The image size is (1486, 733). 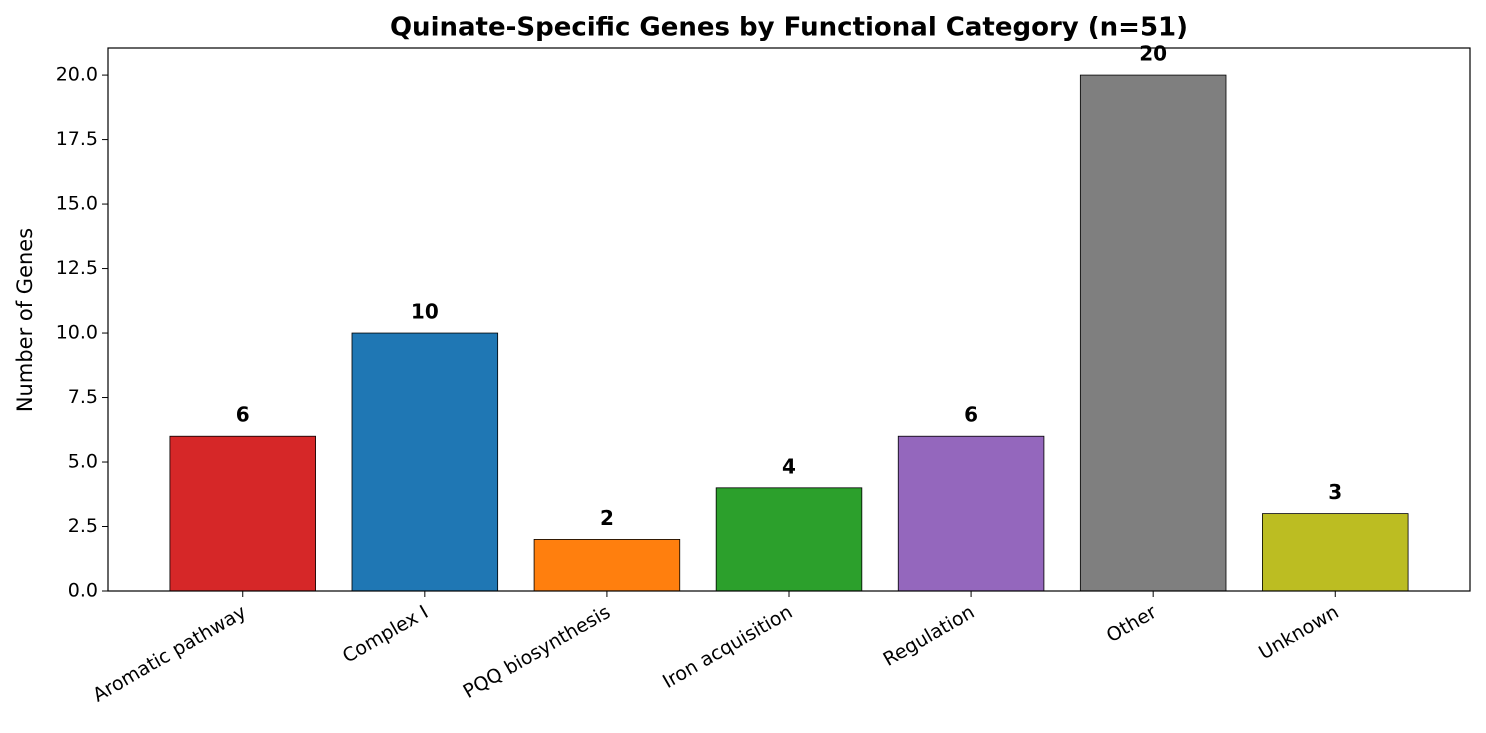 I want to click on x-tick-label: PQQ biosynthesis, so click(x=537, y=652).